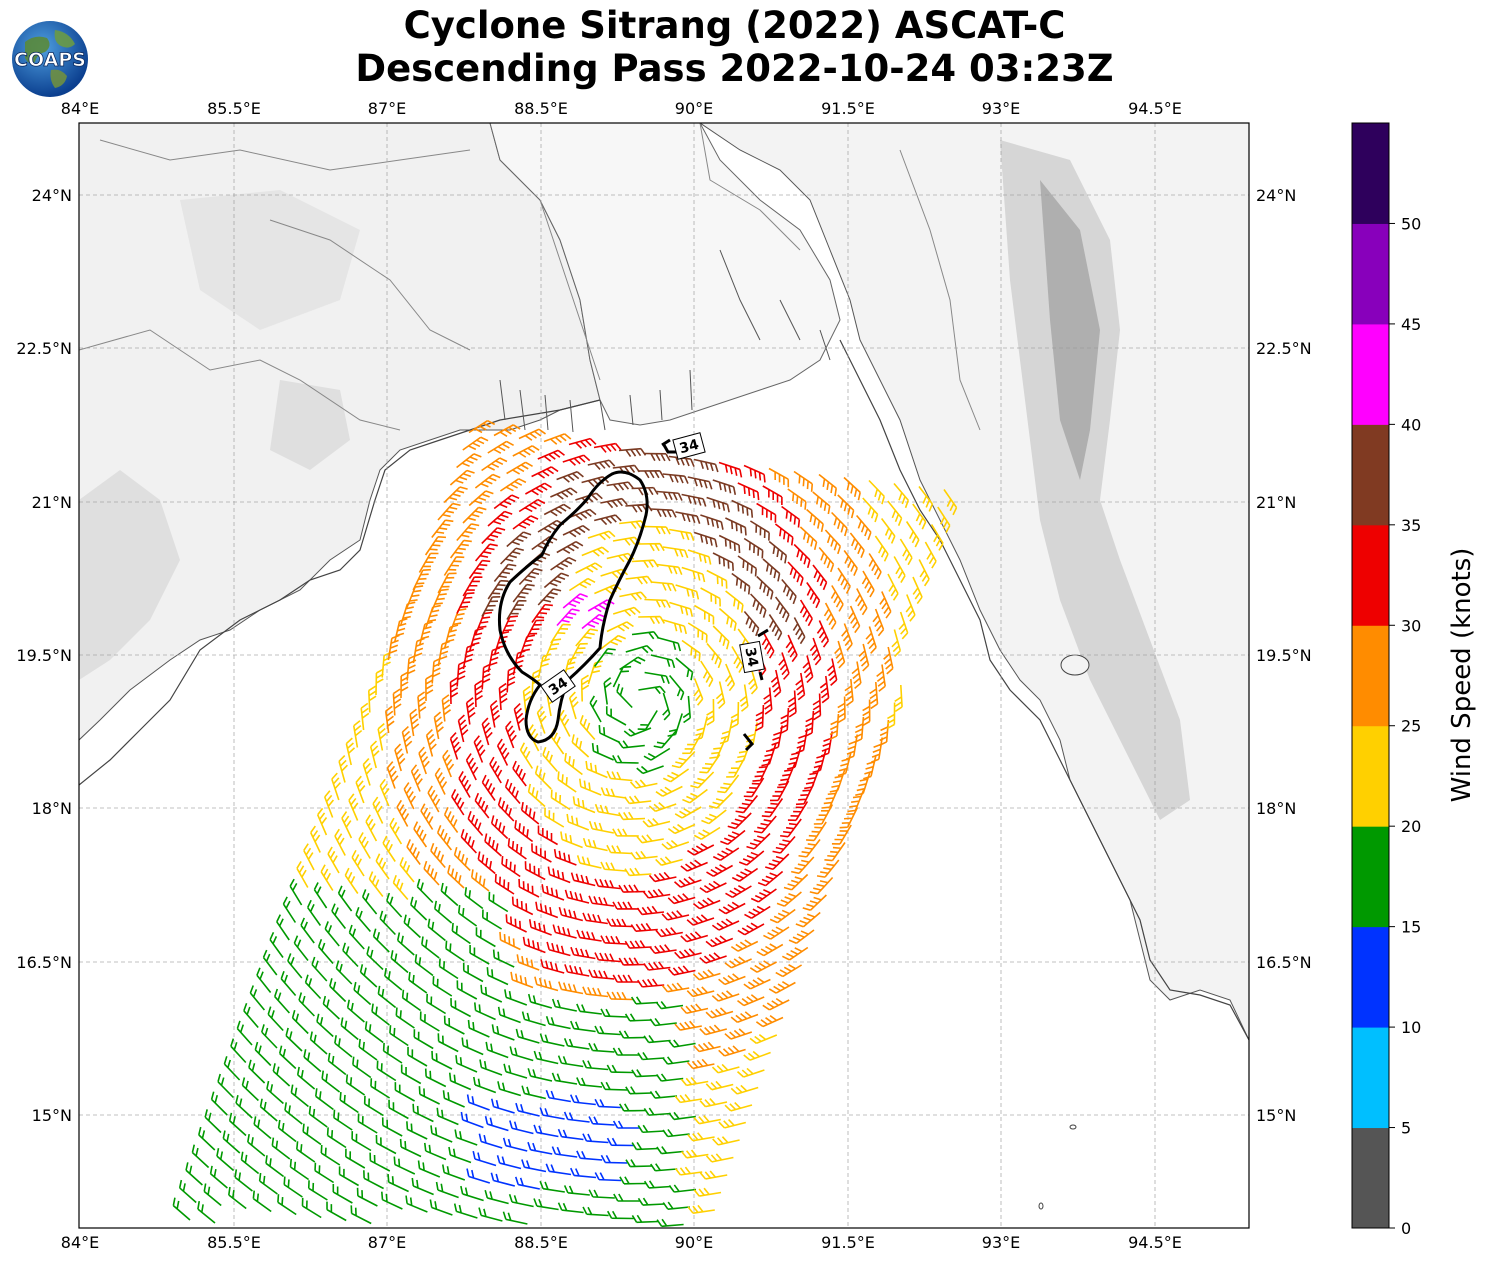 The image size is (1489, 1264). Describe the element at coordinates (694, 108) in the screenshot. I see `lon-tick-top-4: 90°E` at that location.